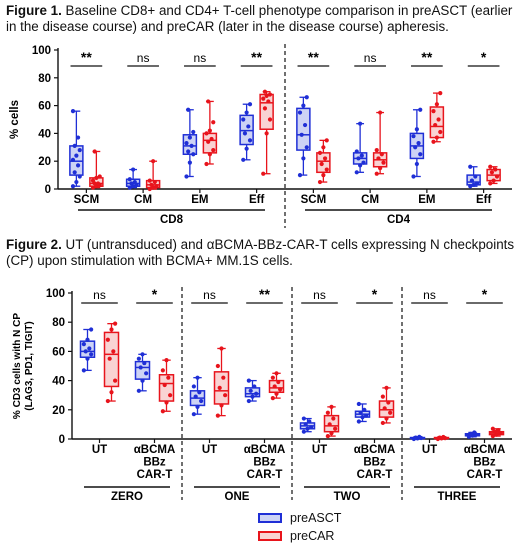 The image size is (520, 546). I want to click on cd4-em-preasct-point, so click(415, 147).